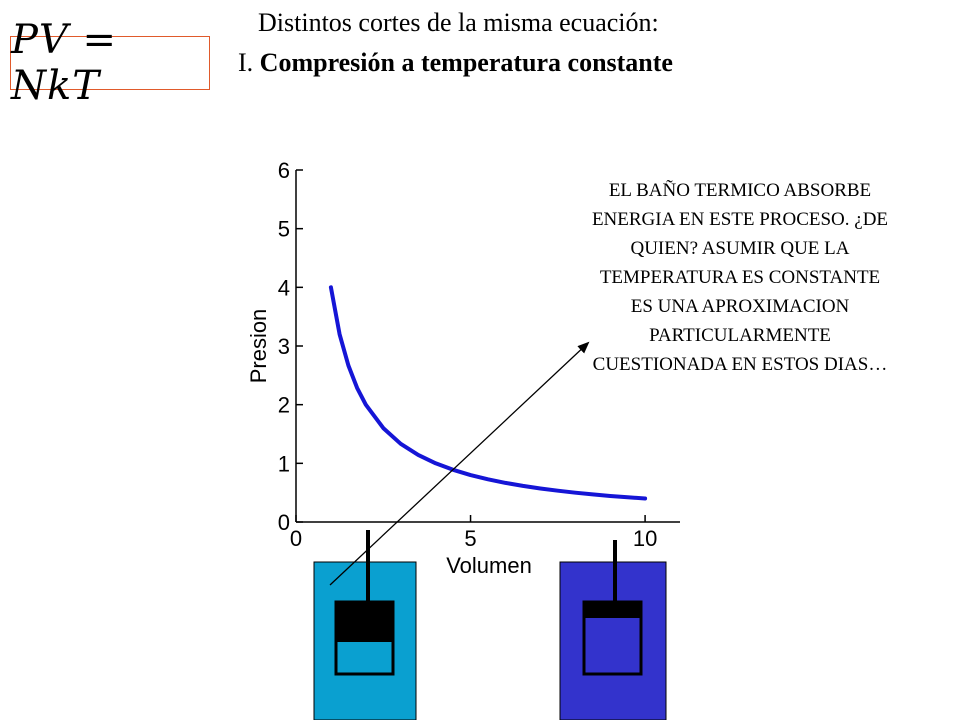  What do you see at coordinates (246, 62) in the screenshot?
I see `title-numeral: I.` at bounding box center [246, 62].